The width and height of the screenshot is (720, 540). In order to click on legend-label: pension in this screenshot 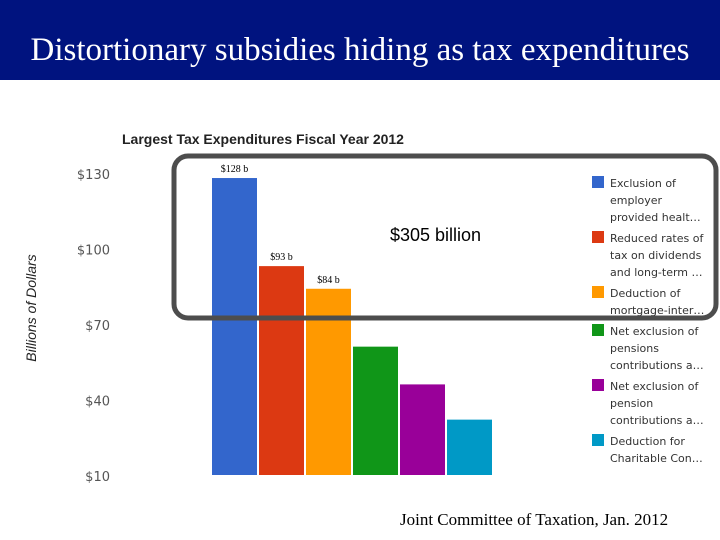, I will do `click(631, 403)`.